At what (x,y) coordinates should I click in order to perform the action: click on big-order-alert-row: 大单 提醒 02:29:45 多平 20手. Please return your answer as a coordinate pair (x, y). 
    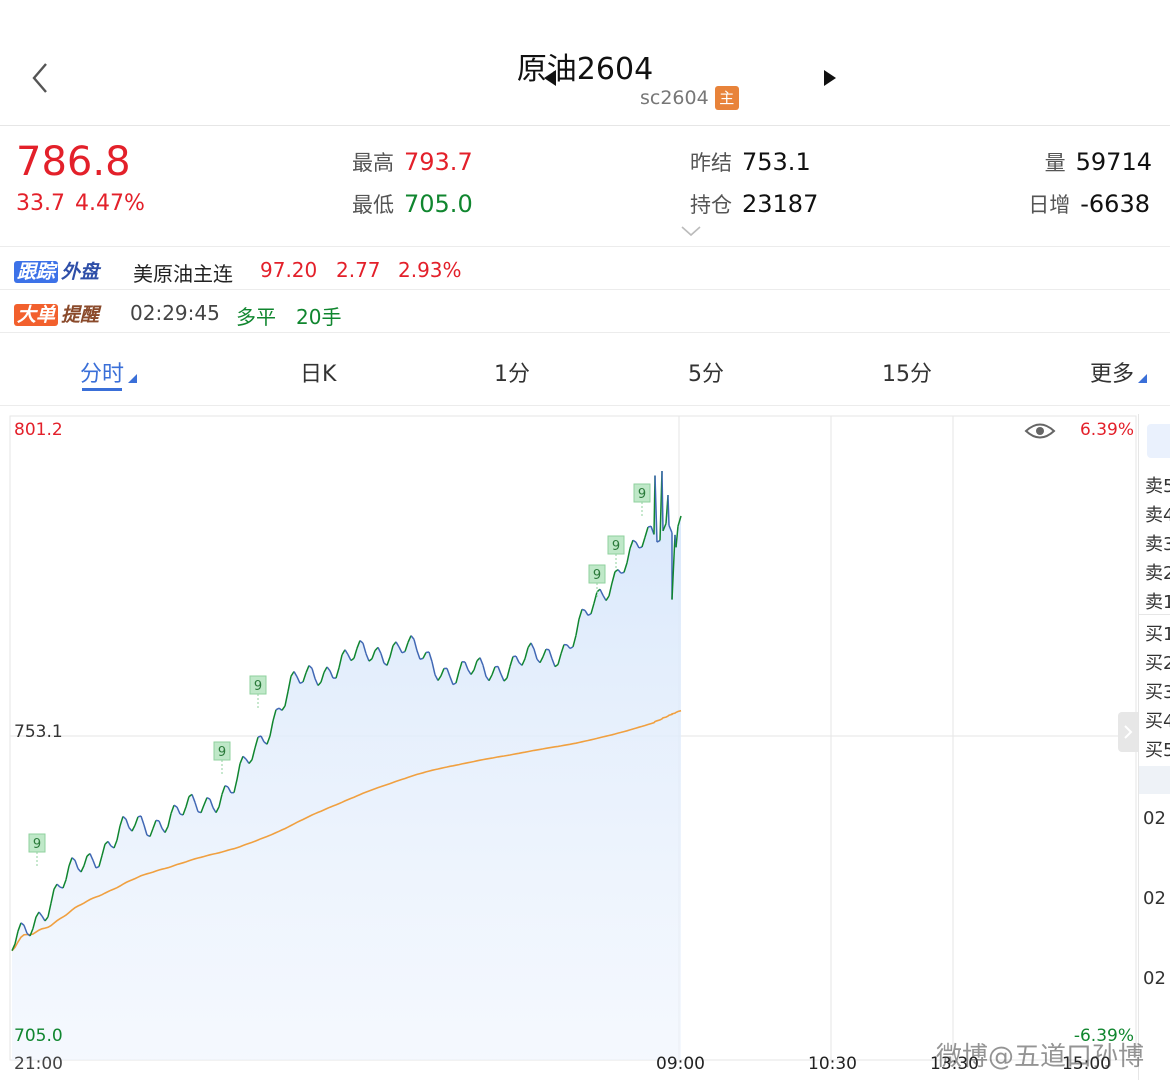
    Looking at the image, I should click on (585, 312).